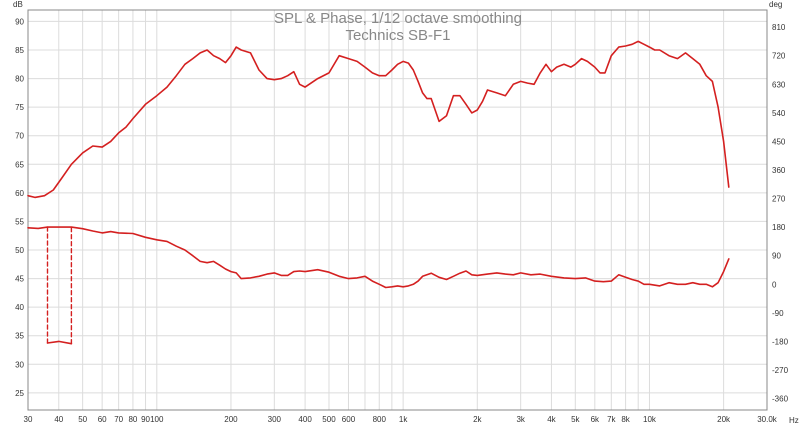 This screenshot has height=425, width=800. I want to click on y-left-tick-label: 50, so click(19, 250).